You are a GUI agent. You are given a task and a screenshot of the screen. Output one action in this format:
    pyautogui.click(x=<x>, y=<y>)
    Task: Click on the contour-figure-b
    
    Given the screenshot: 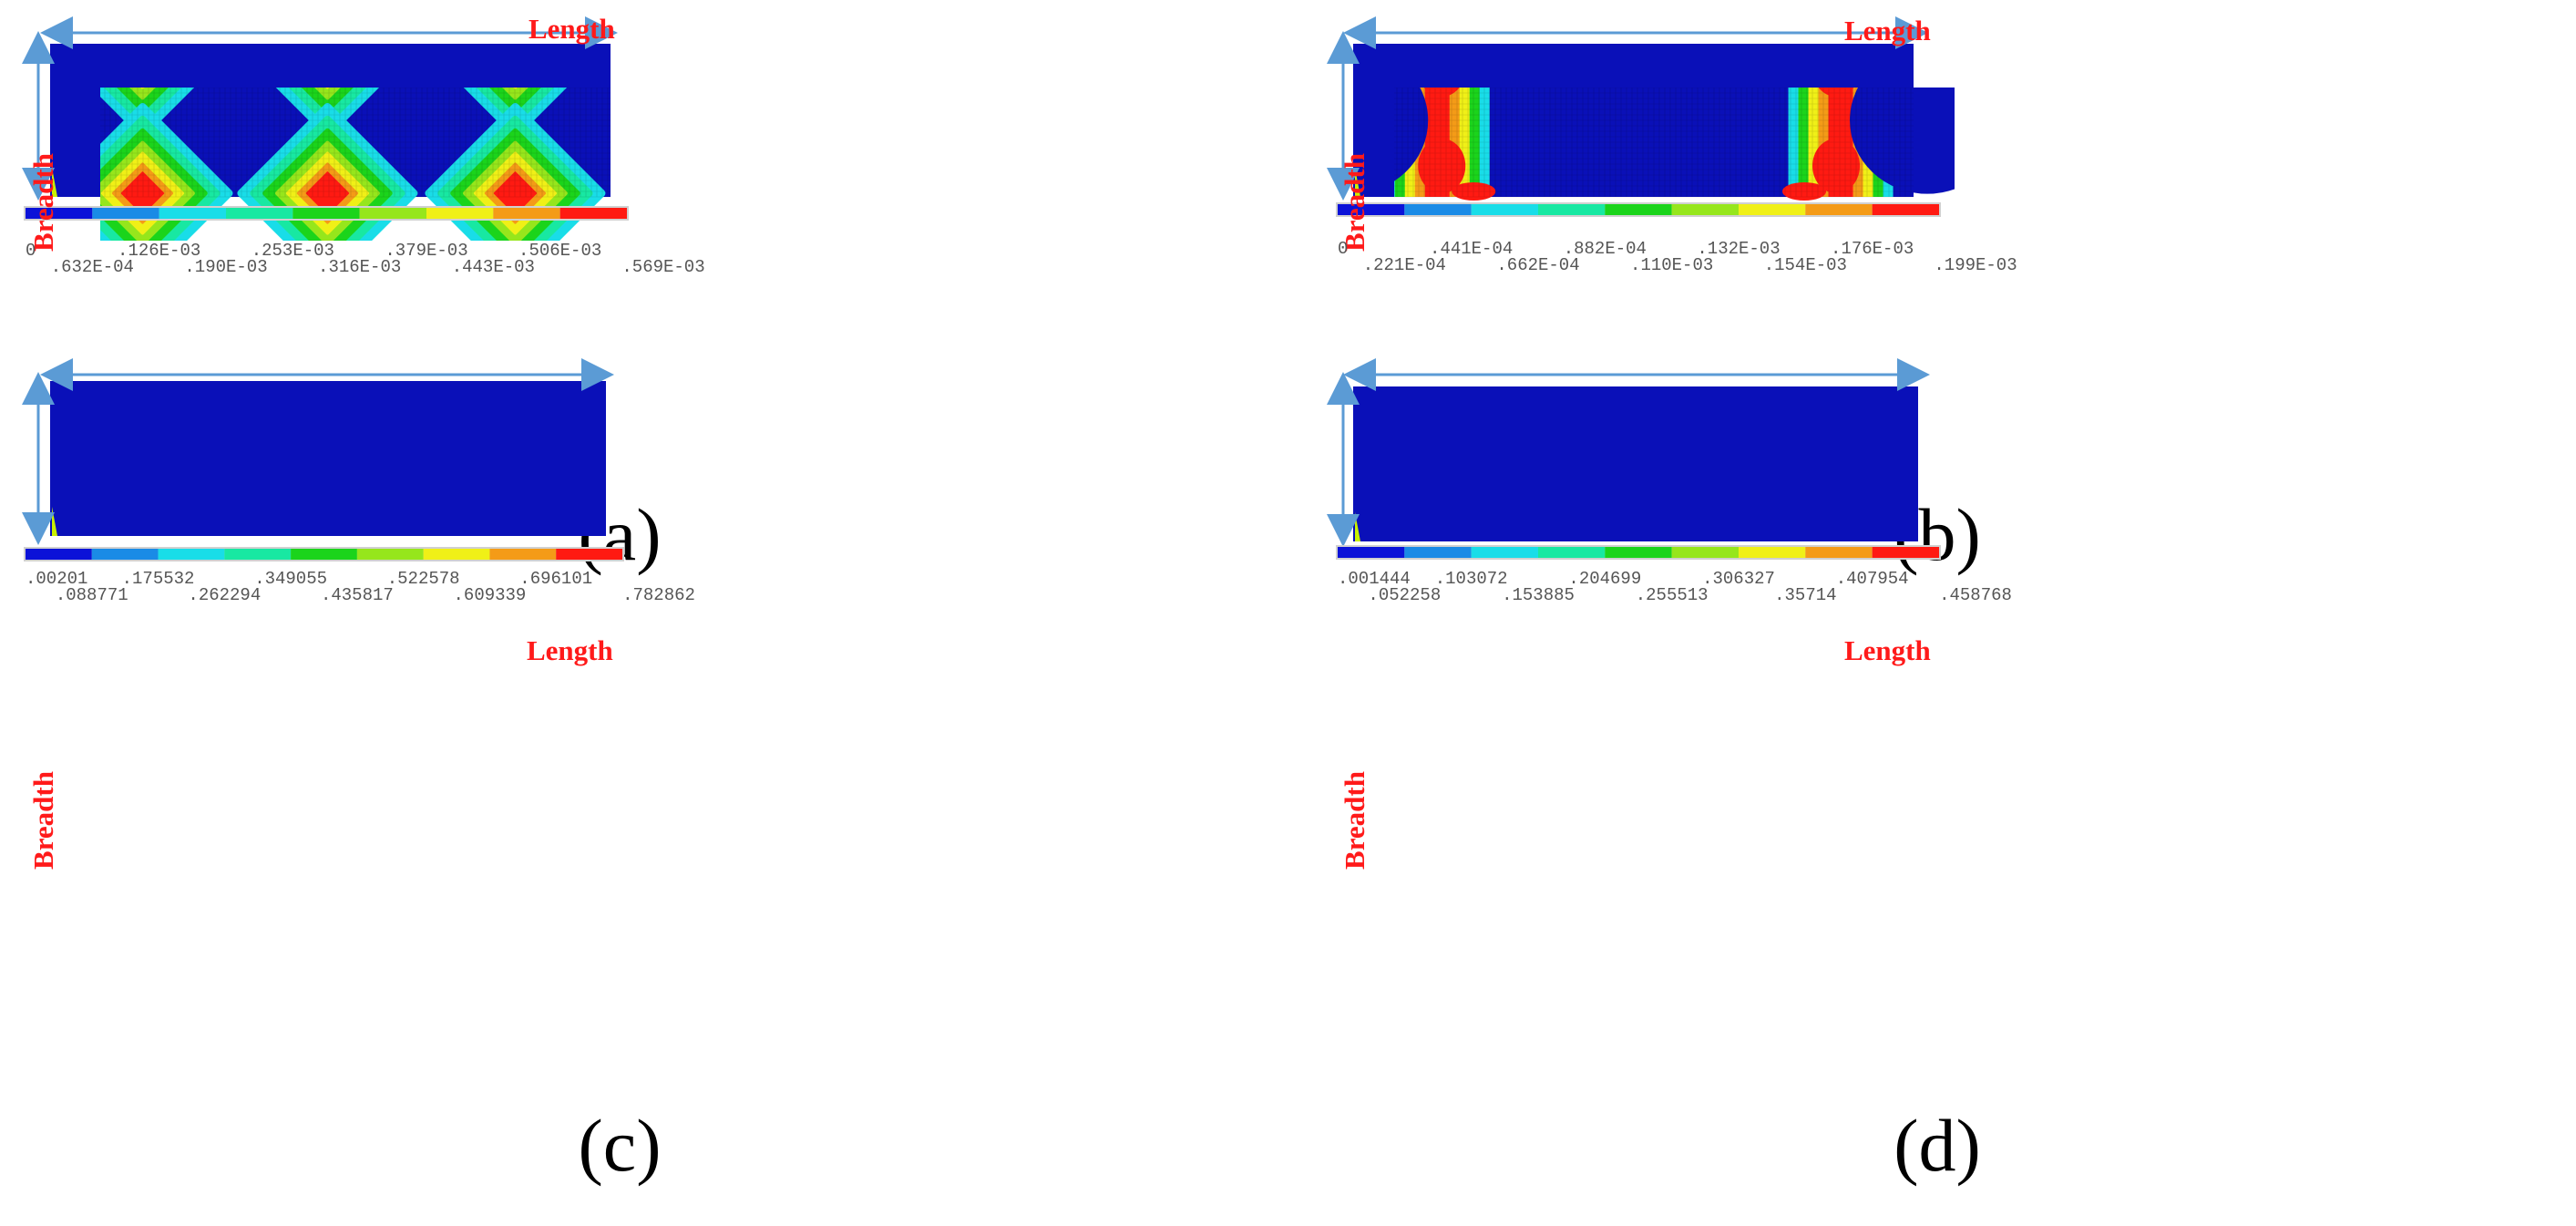 What is the action you would take?
    pyautogui.click(x=1641, y=117)
    